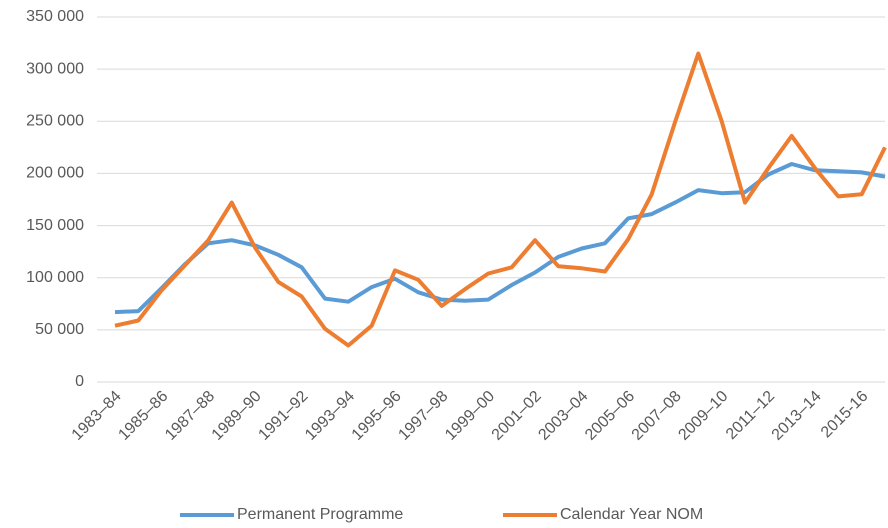  I want to click on x-tick-label: 2011–12, so click(750, 415).